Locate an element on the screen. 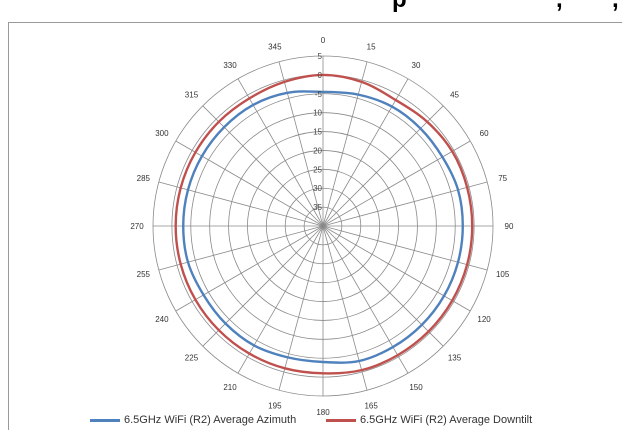  angle-tick-label: 75 is located at coordinates (502, 178).